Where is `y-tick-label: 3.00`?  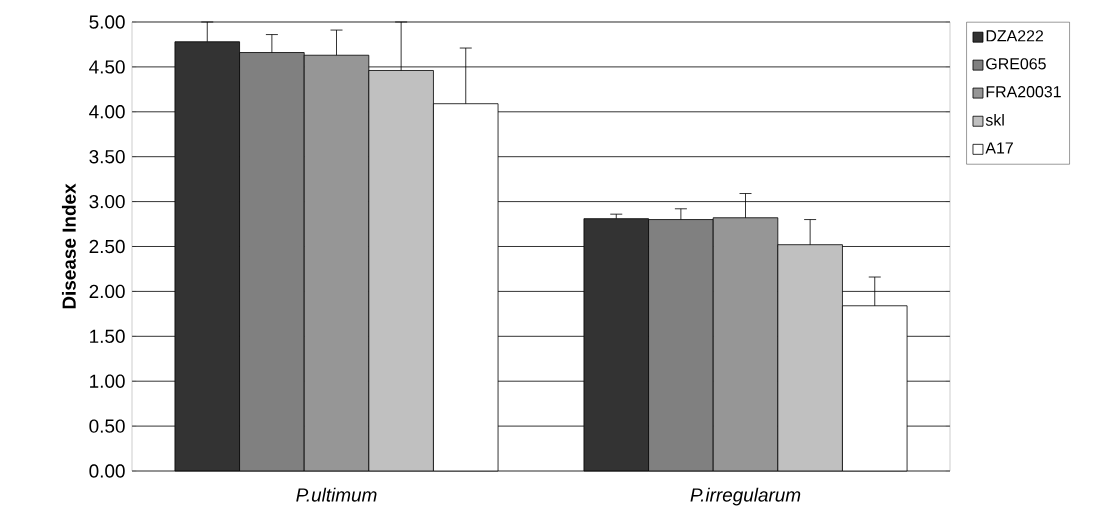 y-tick-label: 3.00 is located at coordinates (107, 201).